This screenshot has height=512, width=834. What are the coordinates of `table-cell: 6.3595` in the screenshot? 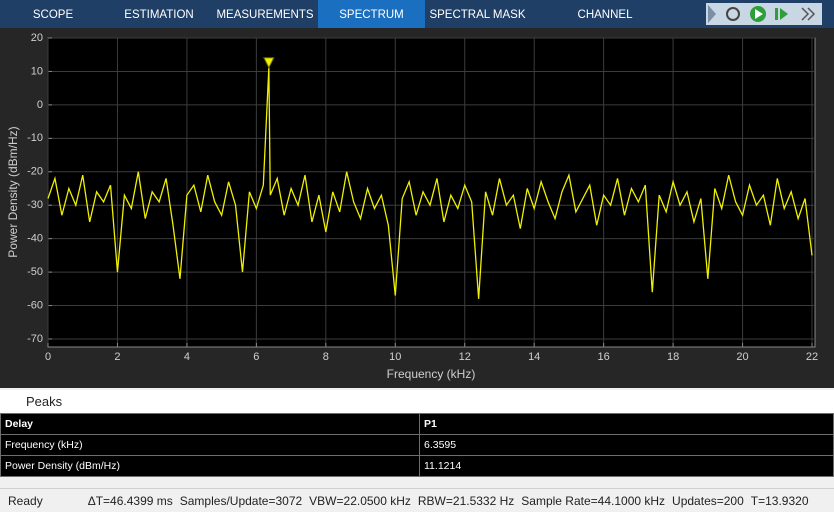 It's located at (627, 445).